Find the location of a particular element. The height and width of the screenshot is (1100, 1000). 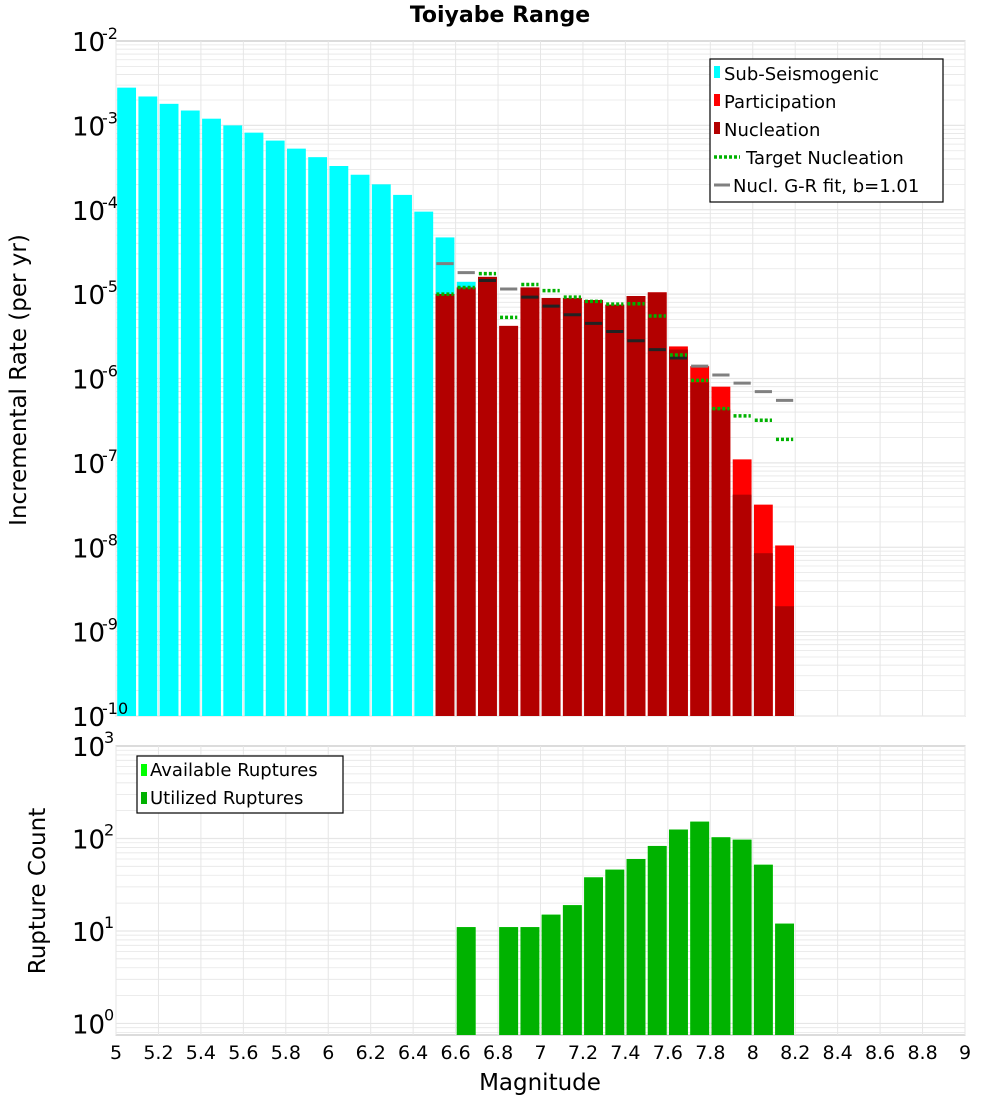

svg-text: -10 is located at coordinates (115, 708).